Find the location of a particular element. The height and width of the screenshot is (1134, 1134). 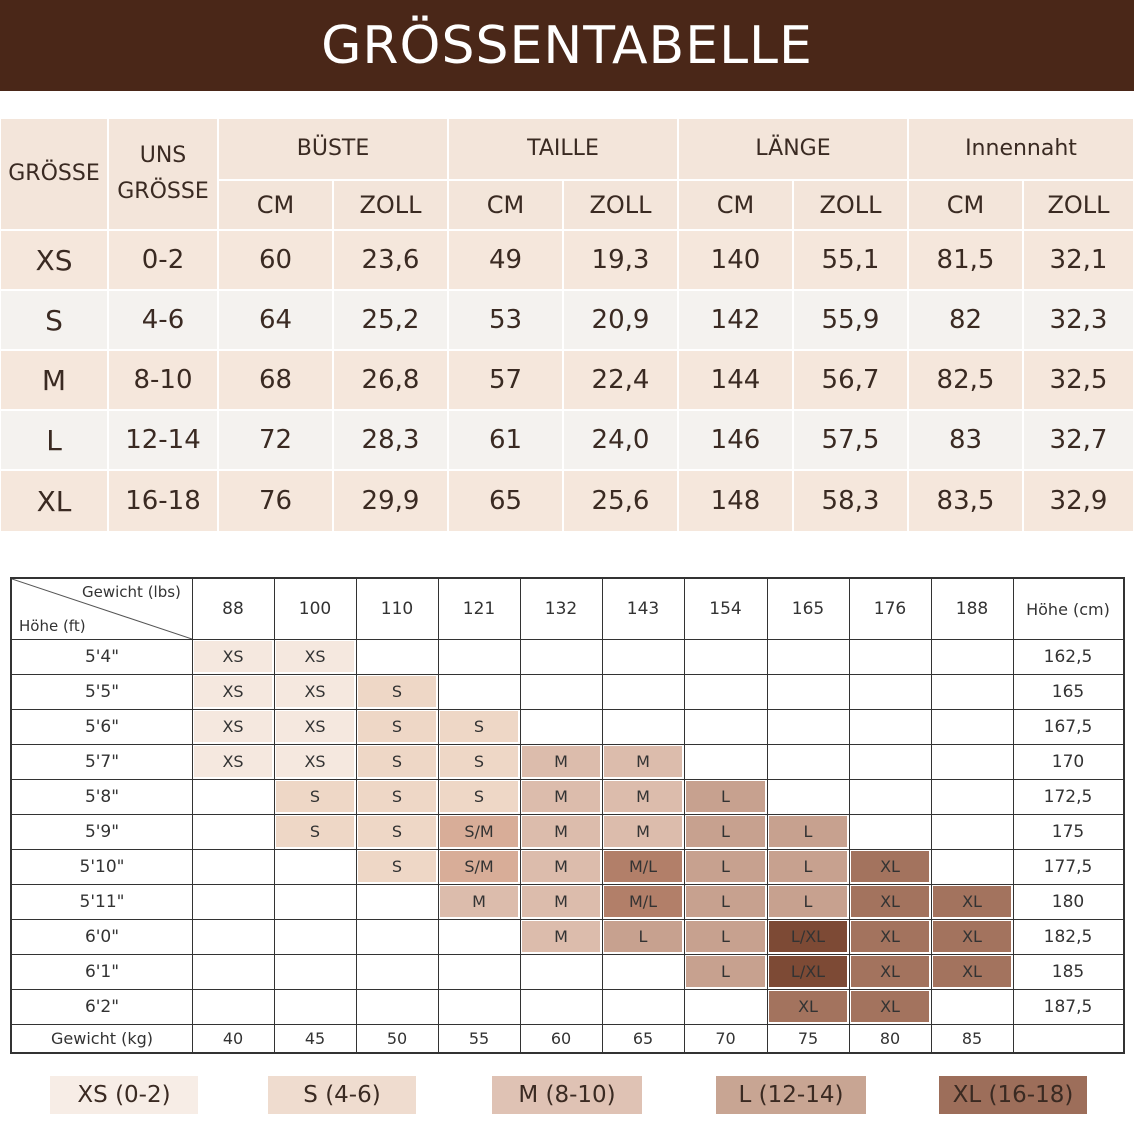

size-cell: M/L is located at coordinates (643, 866).